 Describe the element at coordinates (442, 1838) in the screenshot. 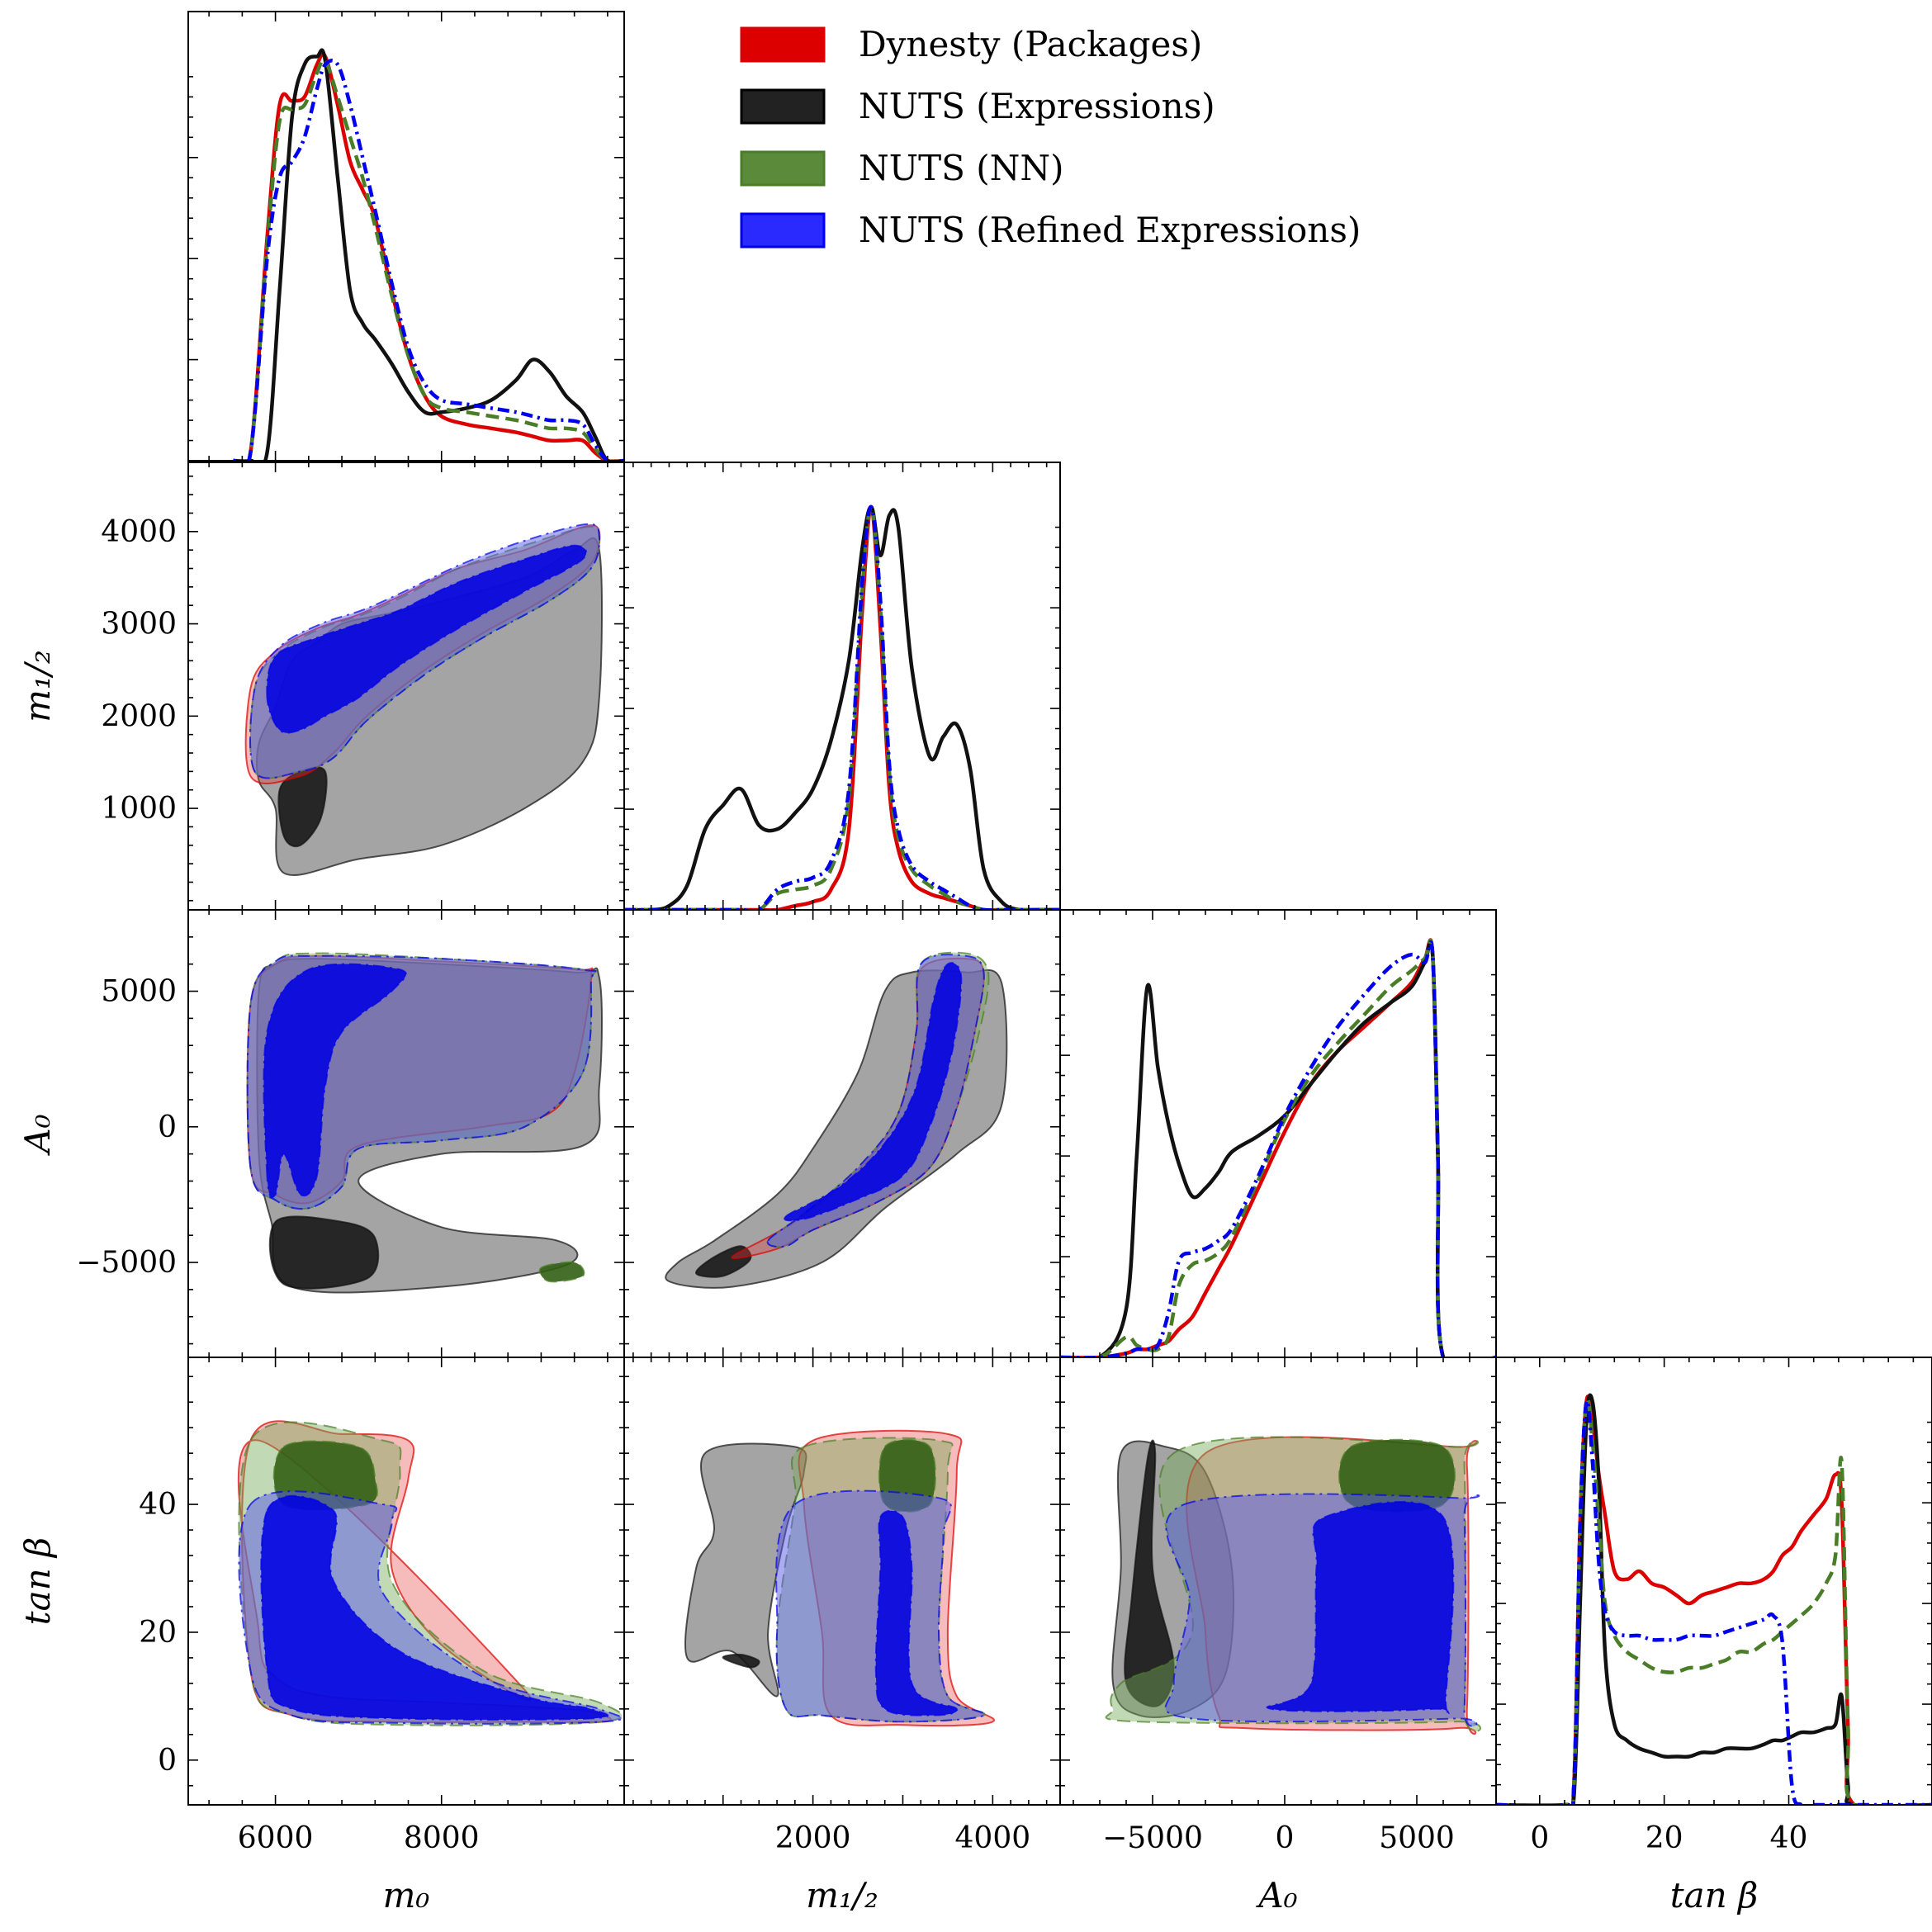

I see `xtick-m0-8000: 8000` at that location.